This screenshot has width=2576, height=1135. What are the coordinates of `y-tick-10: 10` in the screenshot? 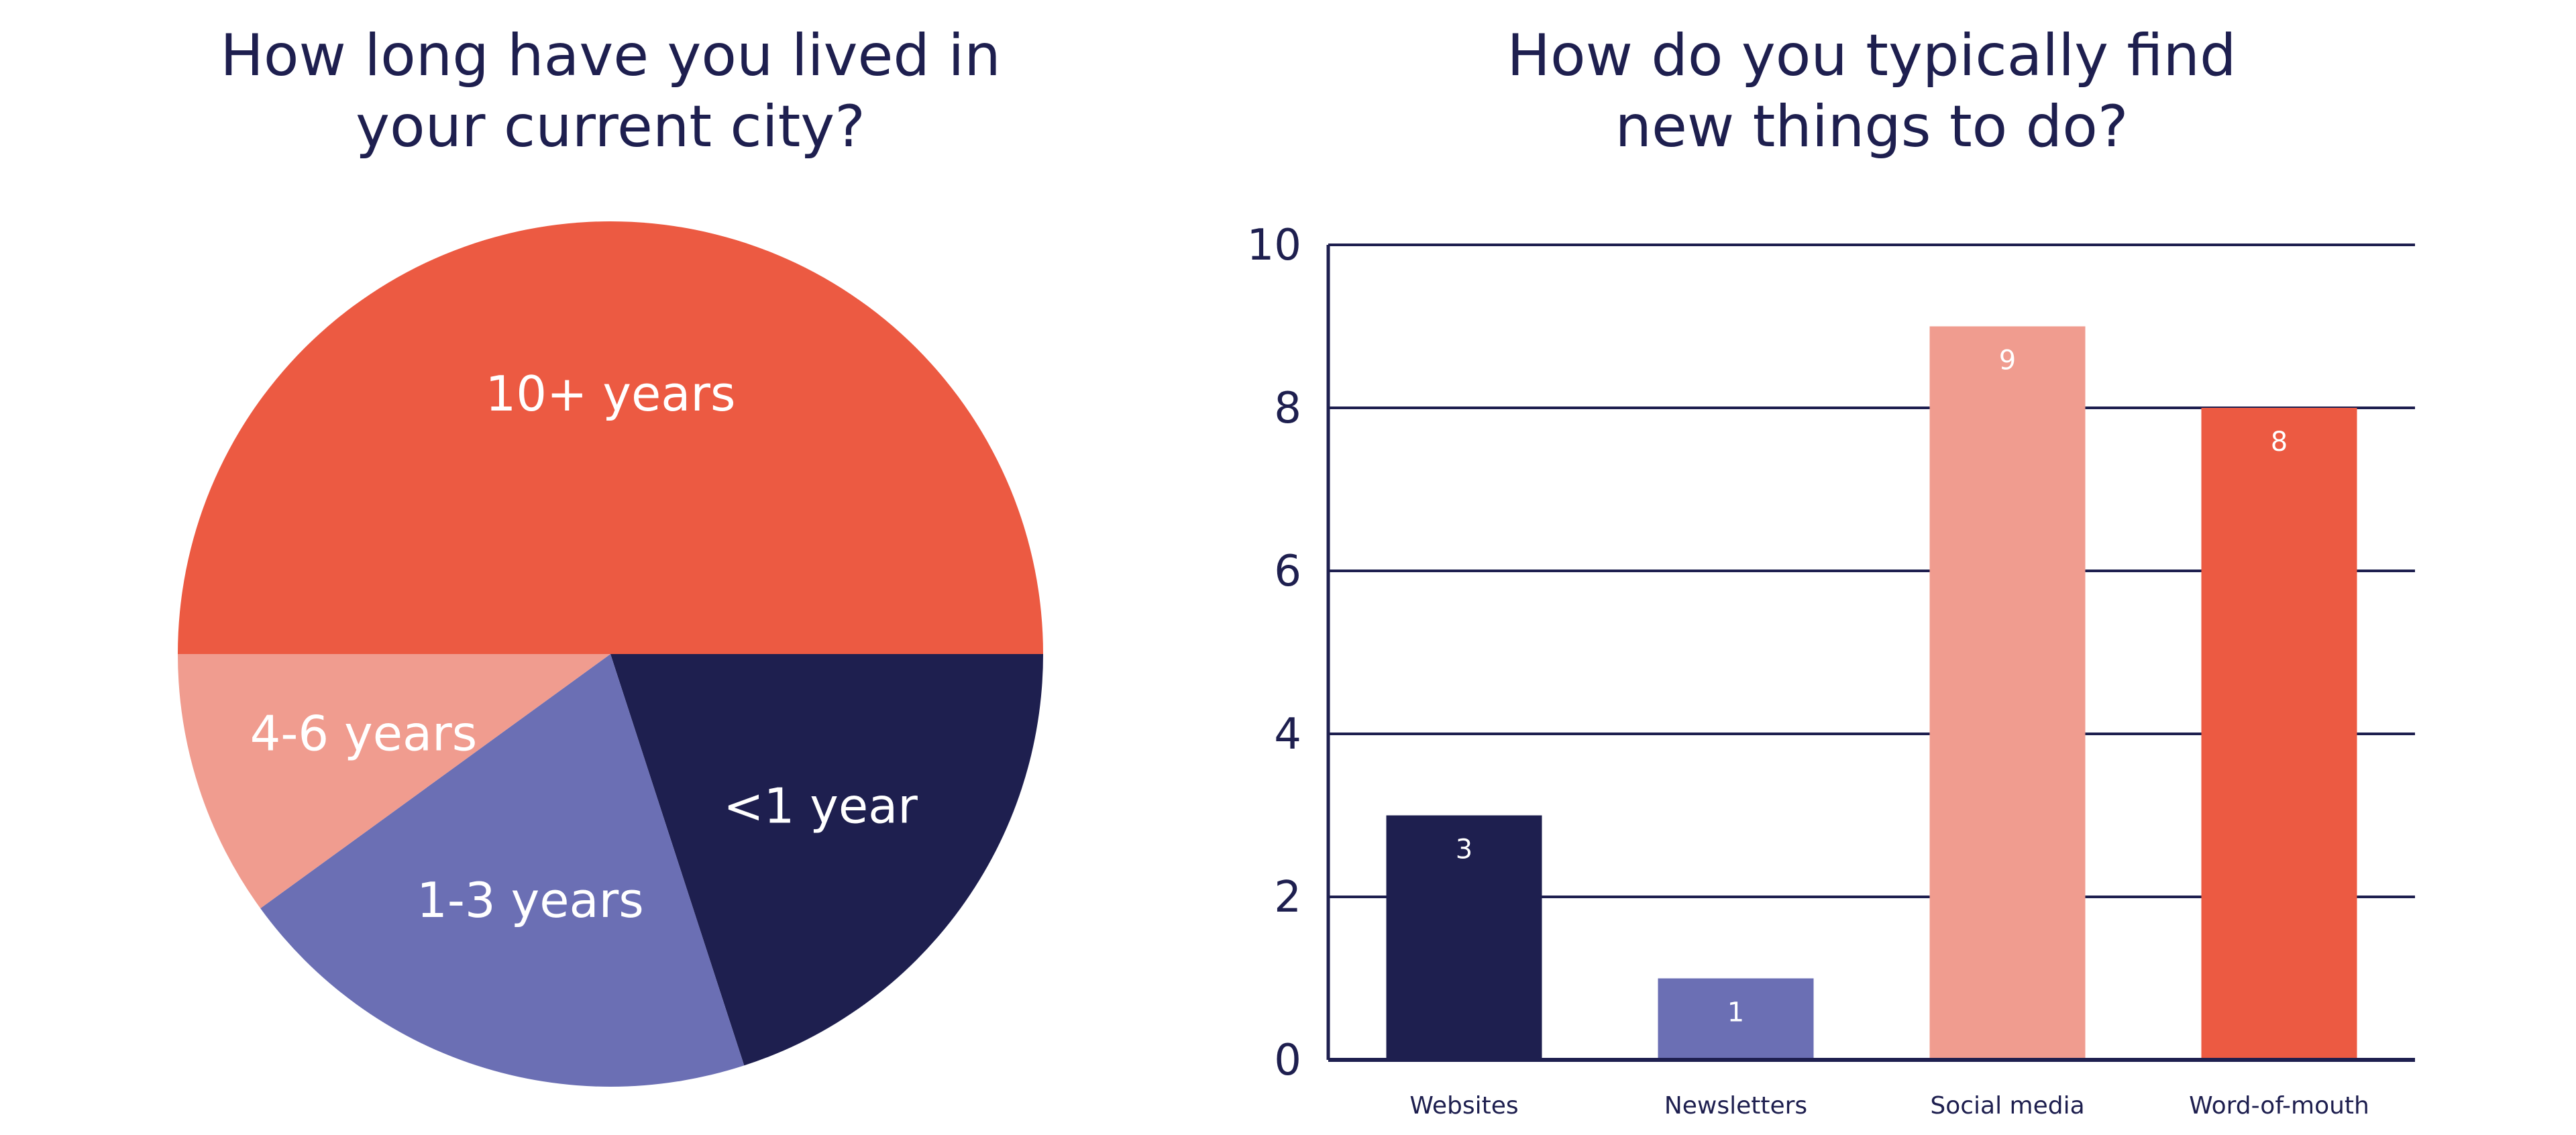 It's located at (1274, 245).